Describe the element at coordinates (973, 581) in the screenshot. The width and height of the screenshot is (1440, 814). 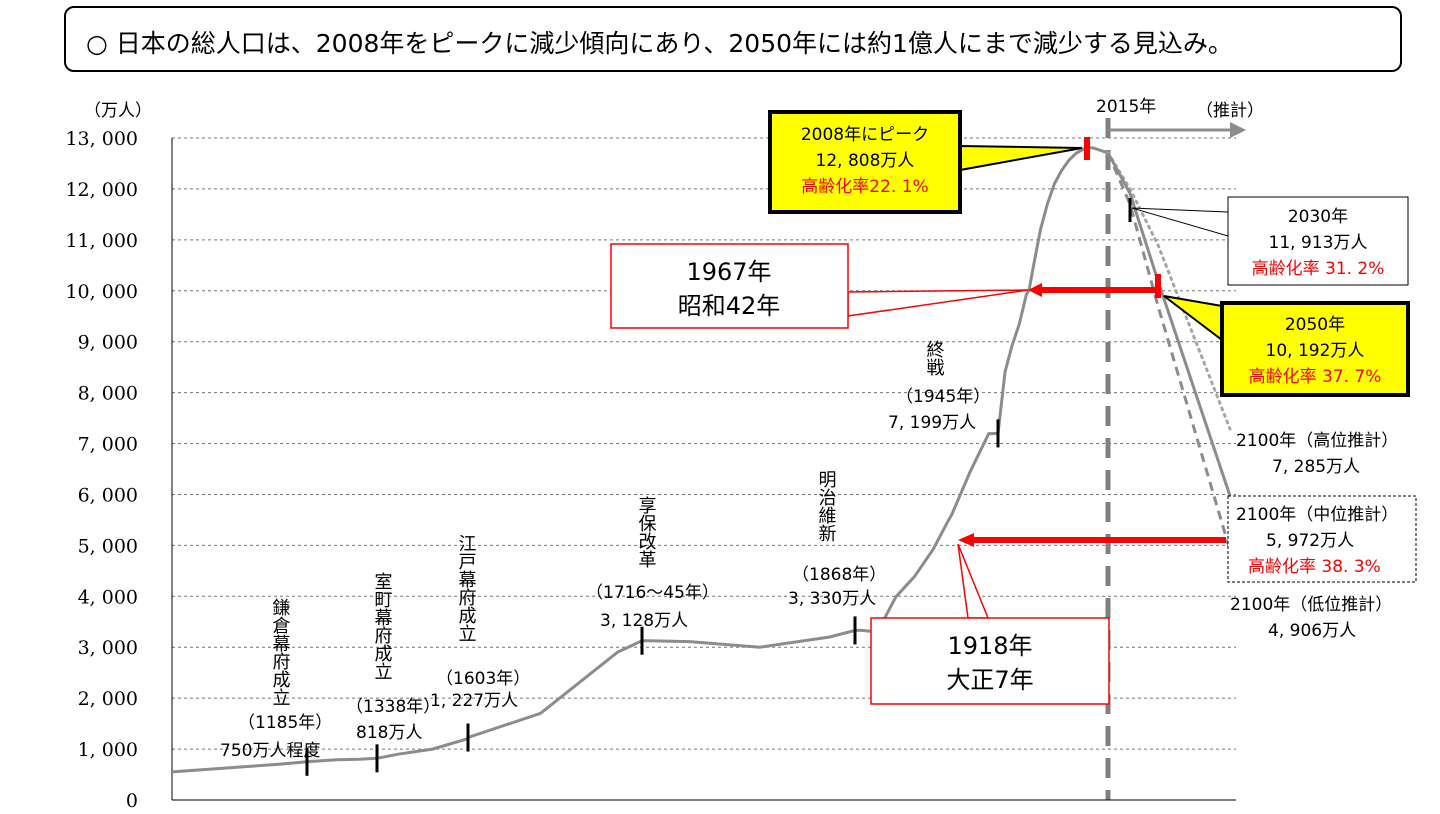
I see `callout-1918-pointer` at that location.